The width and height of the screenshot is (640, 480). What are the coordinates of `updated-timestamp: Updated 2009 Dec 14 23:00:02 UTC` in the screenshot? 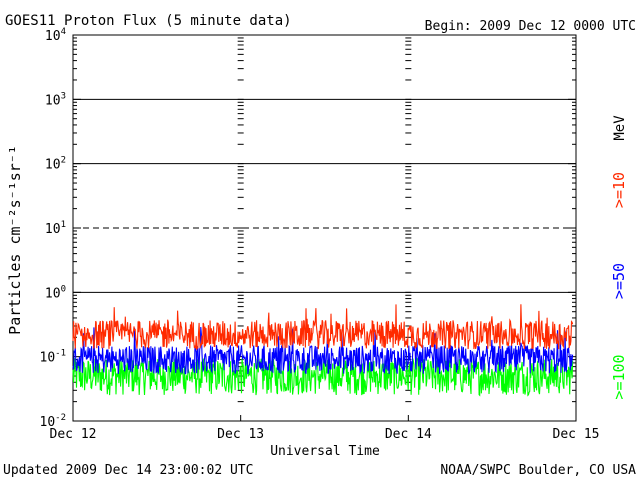 It's located at (128, 470).